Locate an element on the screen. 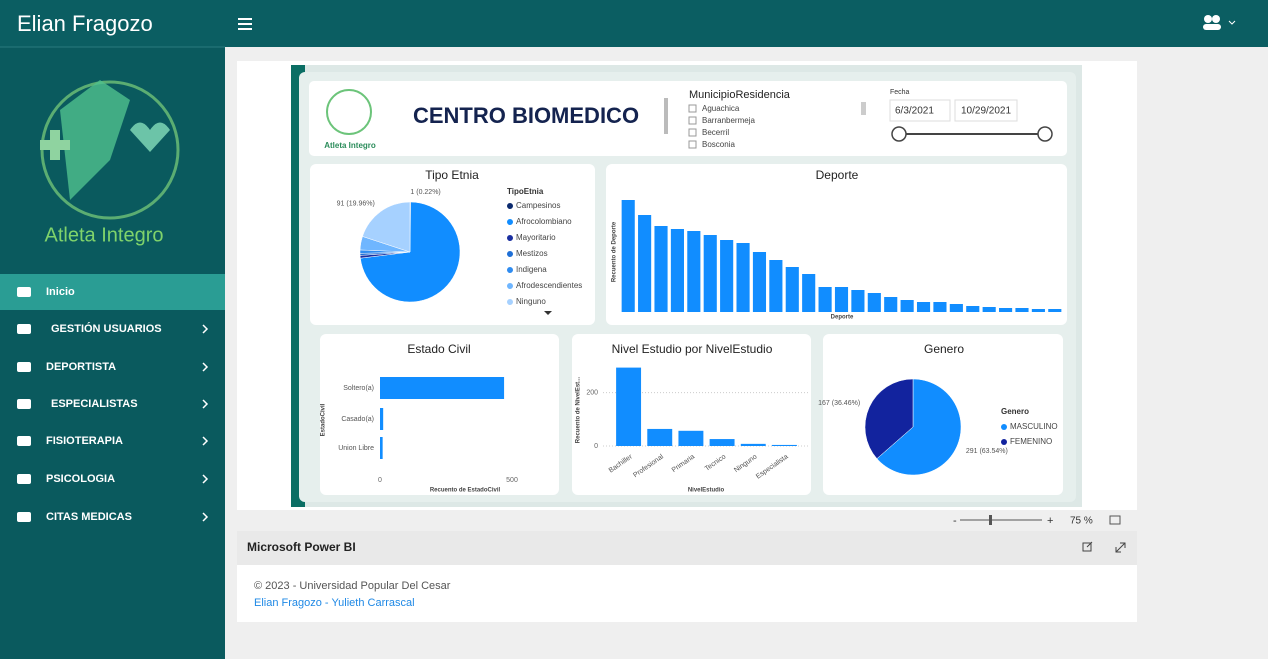  fit-icon is located at coordinates (1115, 520).